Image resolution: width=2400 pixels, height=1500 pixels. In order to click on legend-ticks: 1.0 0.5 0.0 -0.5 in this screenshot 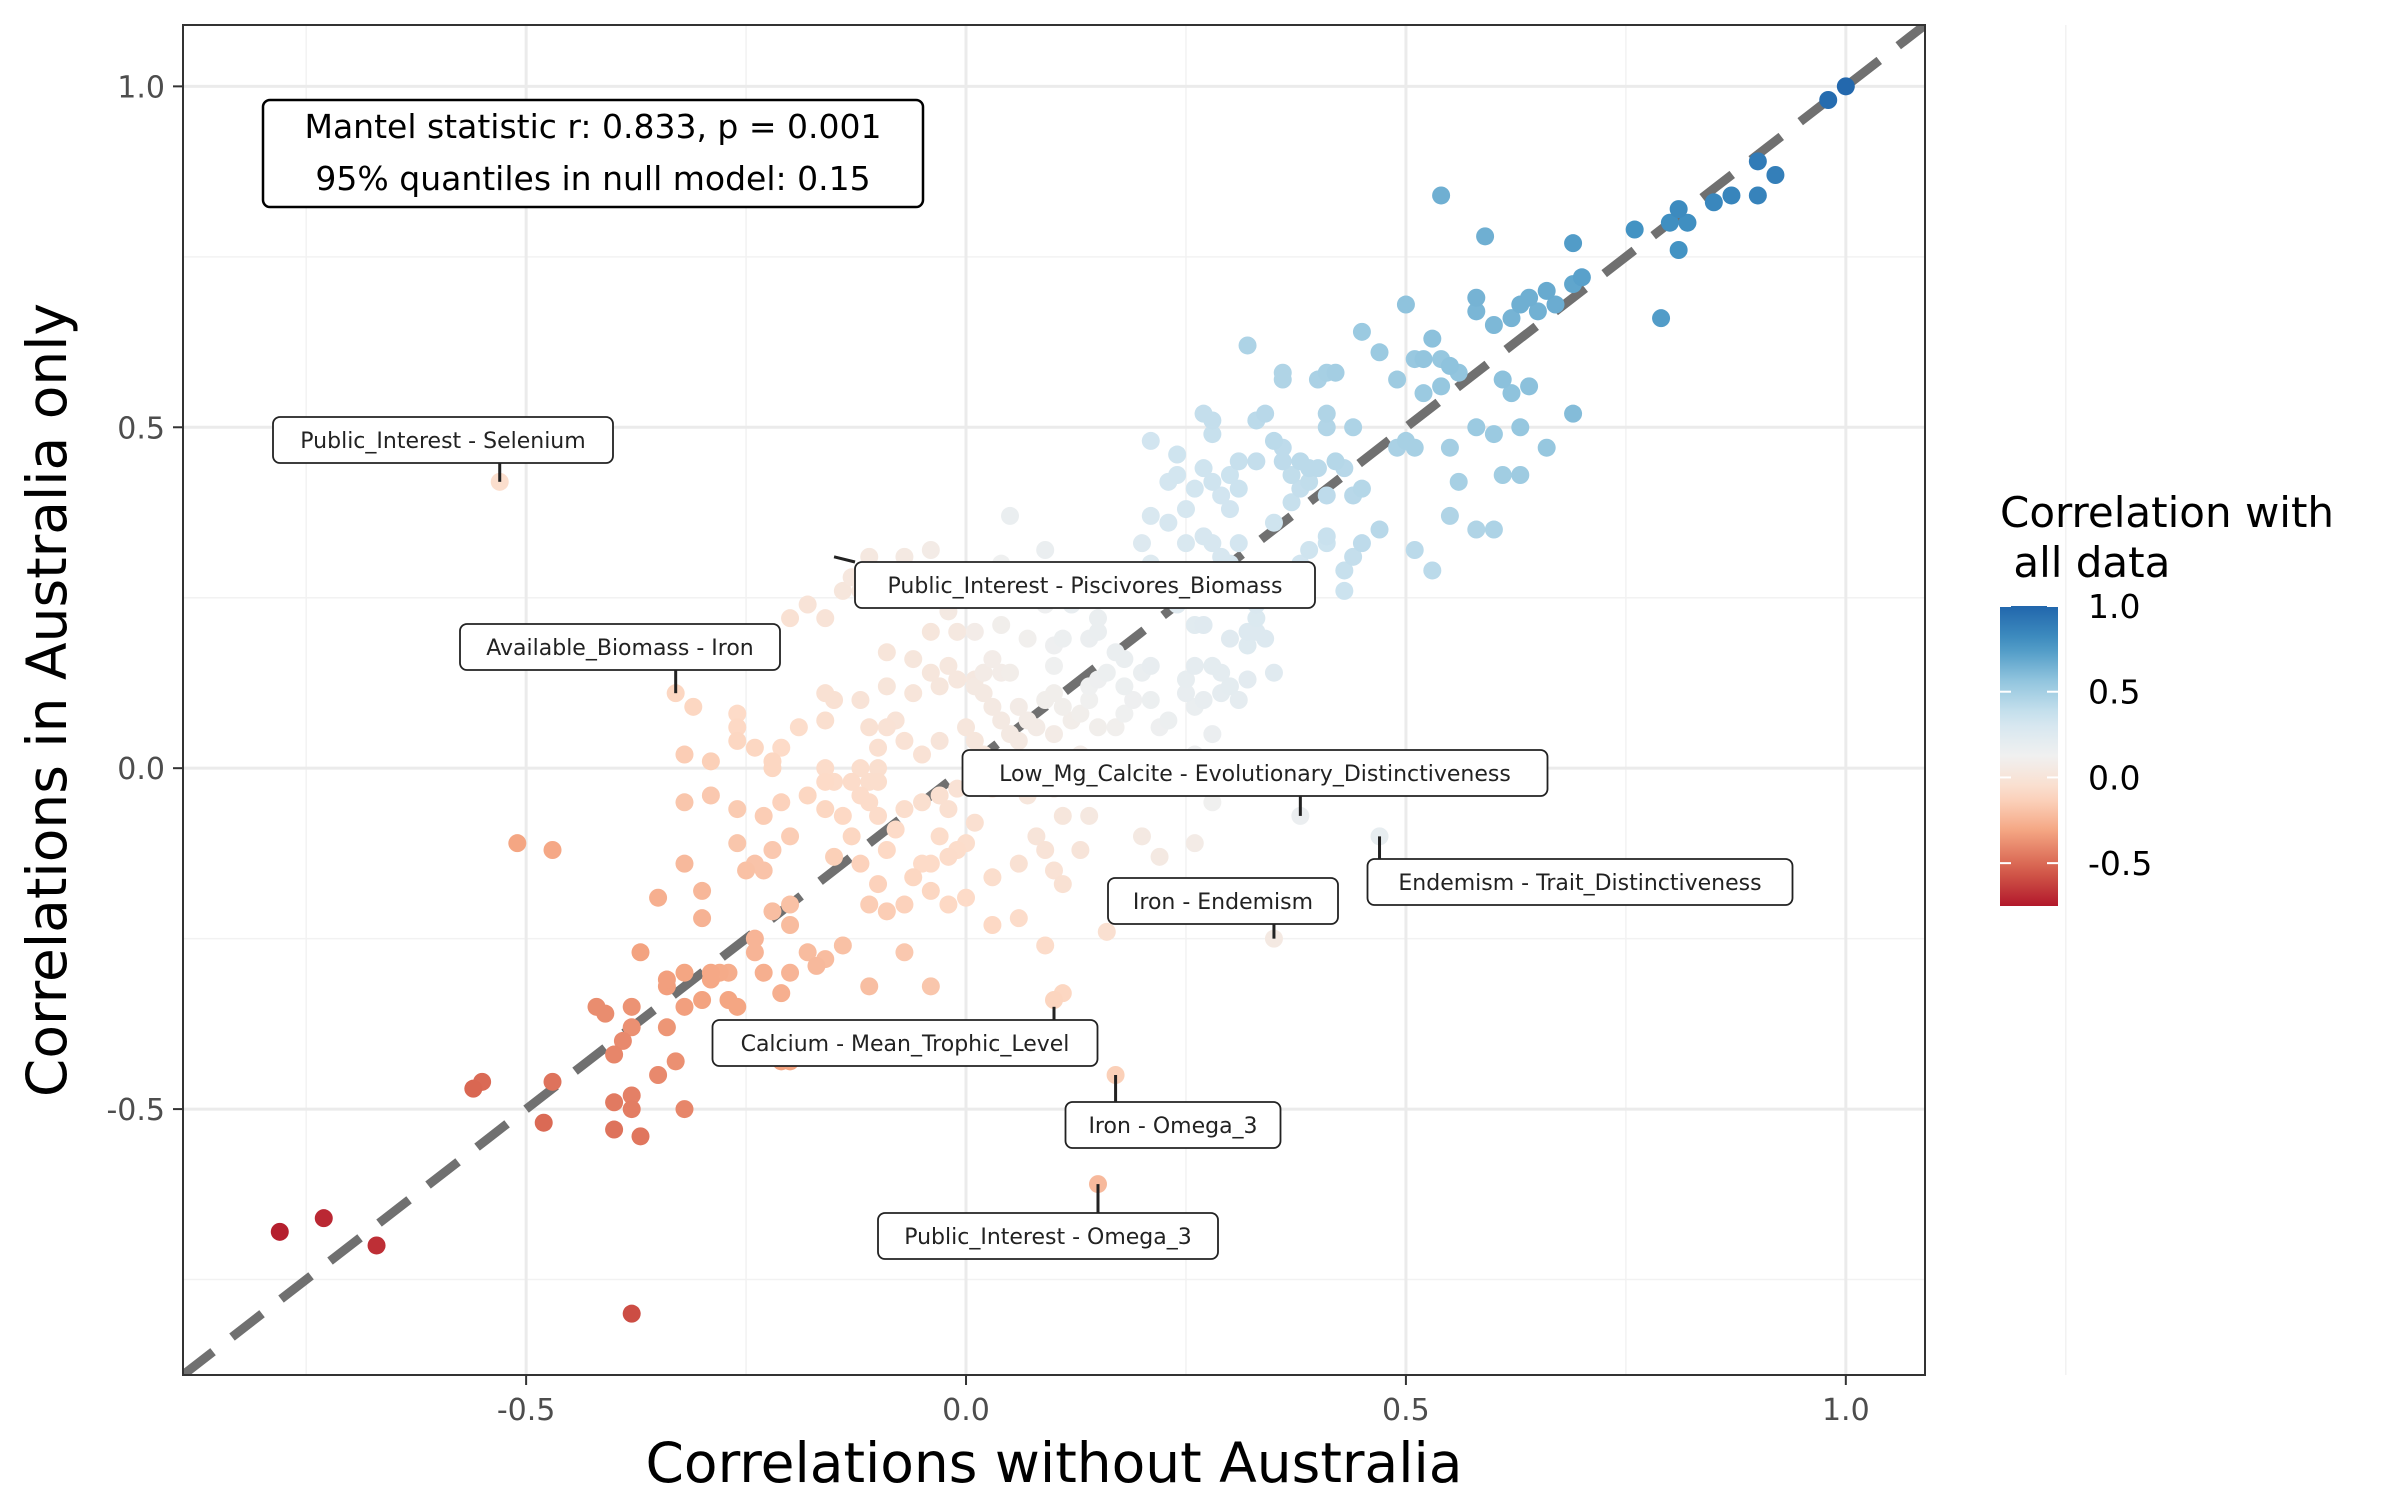, I will do `click(2076, 735)`.